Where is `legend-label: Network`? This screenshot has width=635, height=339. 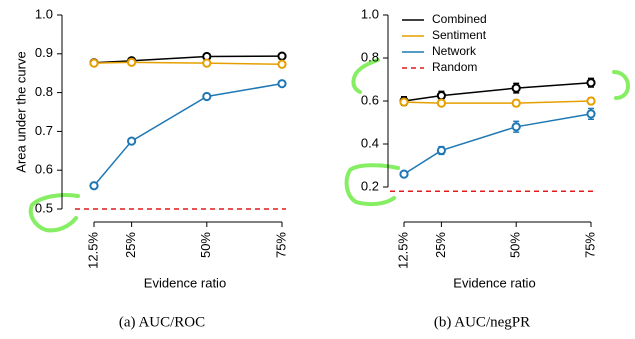 legend-label: Network is located at coordinates (454, 51).